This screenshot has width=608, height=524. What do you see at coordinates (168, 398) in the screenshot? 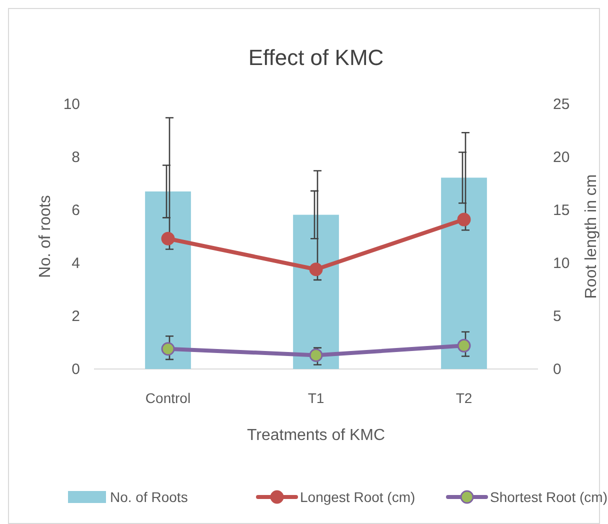
I see `x-tick-label: Control` at bounding box center [168, 398].